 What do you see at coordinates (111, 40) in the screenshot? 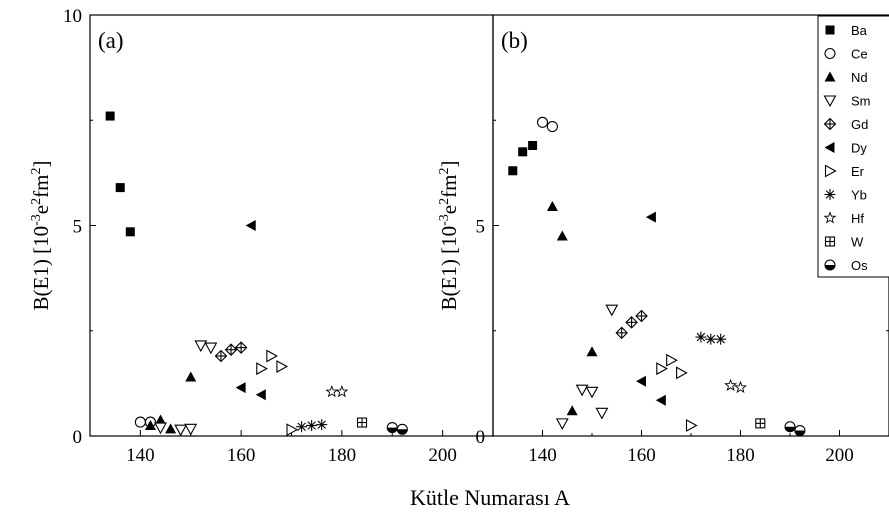
I see `panel-label: (a)` at bounding box center [111, 40].